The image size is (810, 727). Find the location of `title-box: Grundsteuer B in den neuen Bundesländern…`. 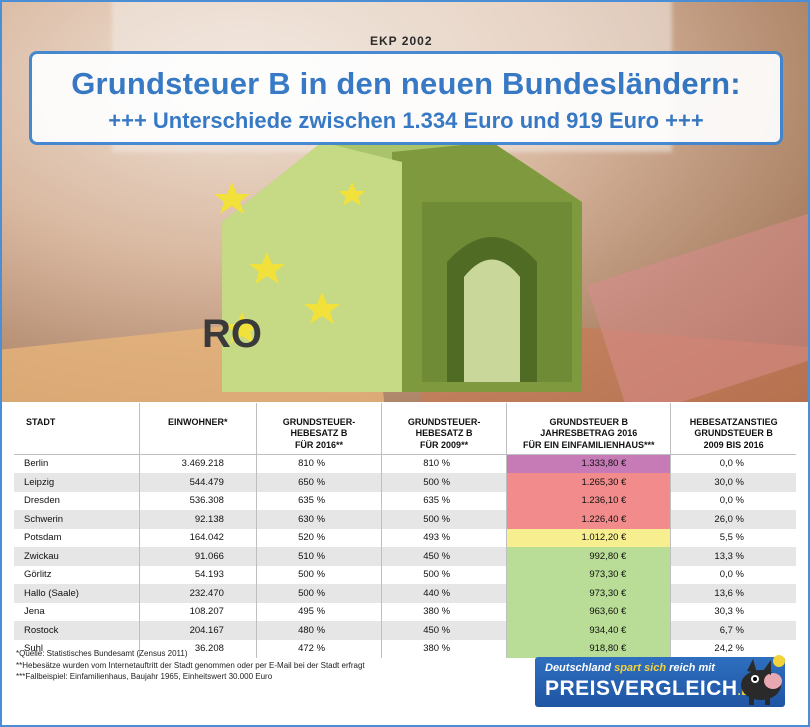

title-box: Grundsteuer B in den neuen Bundesländern… is located at coordinates (406, 98).